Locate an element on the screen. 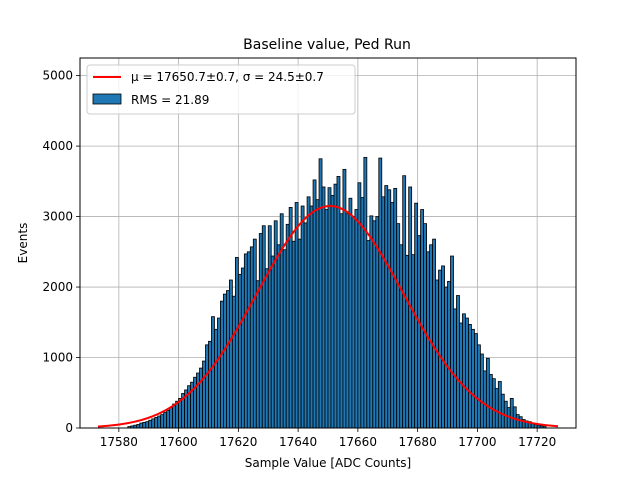 The height and width of the screenshot is (480, 640). y-tick-label: 1000 is located at coordinates (57, 358).